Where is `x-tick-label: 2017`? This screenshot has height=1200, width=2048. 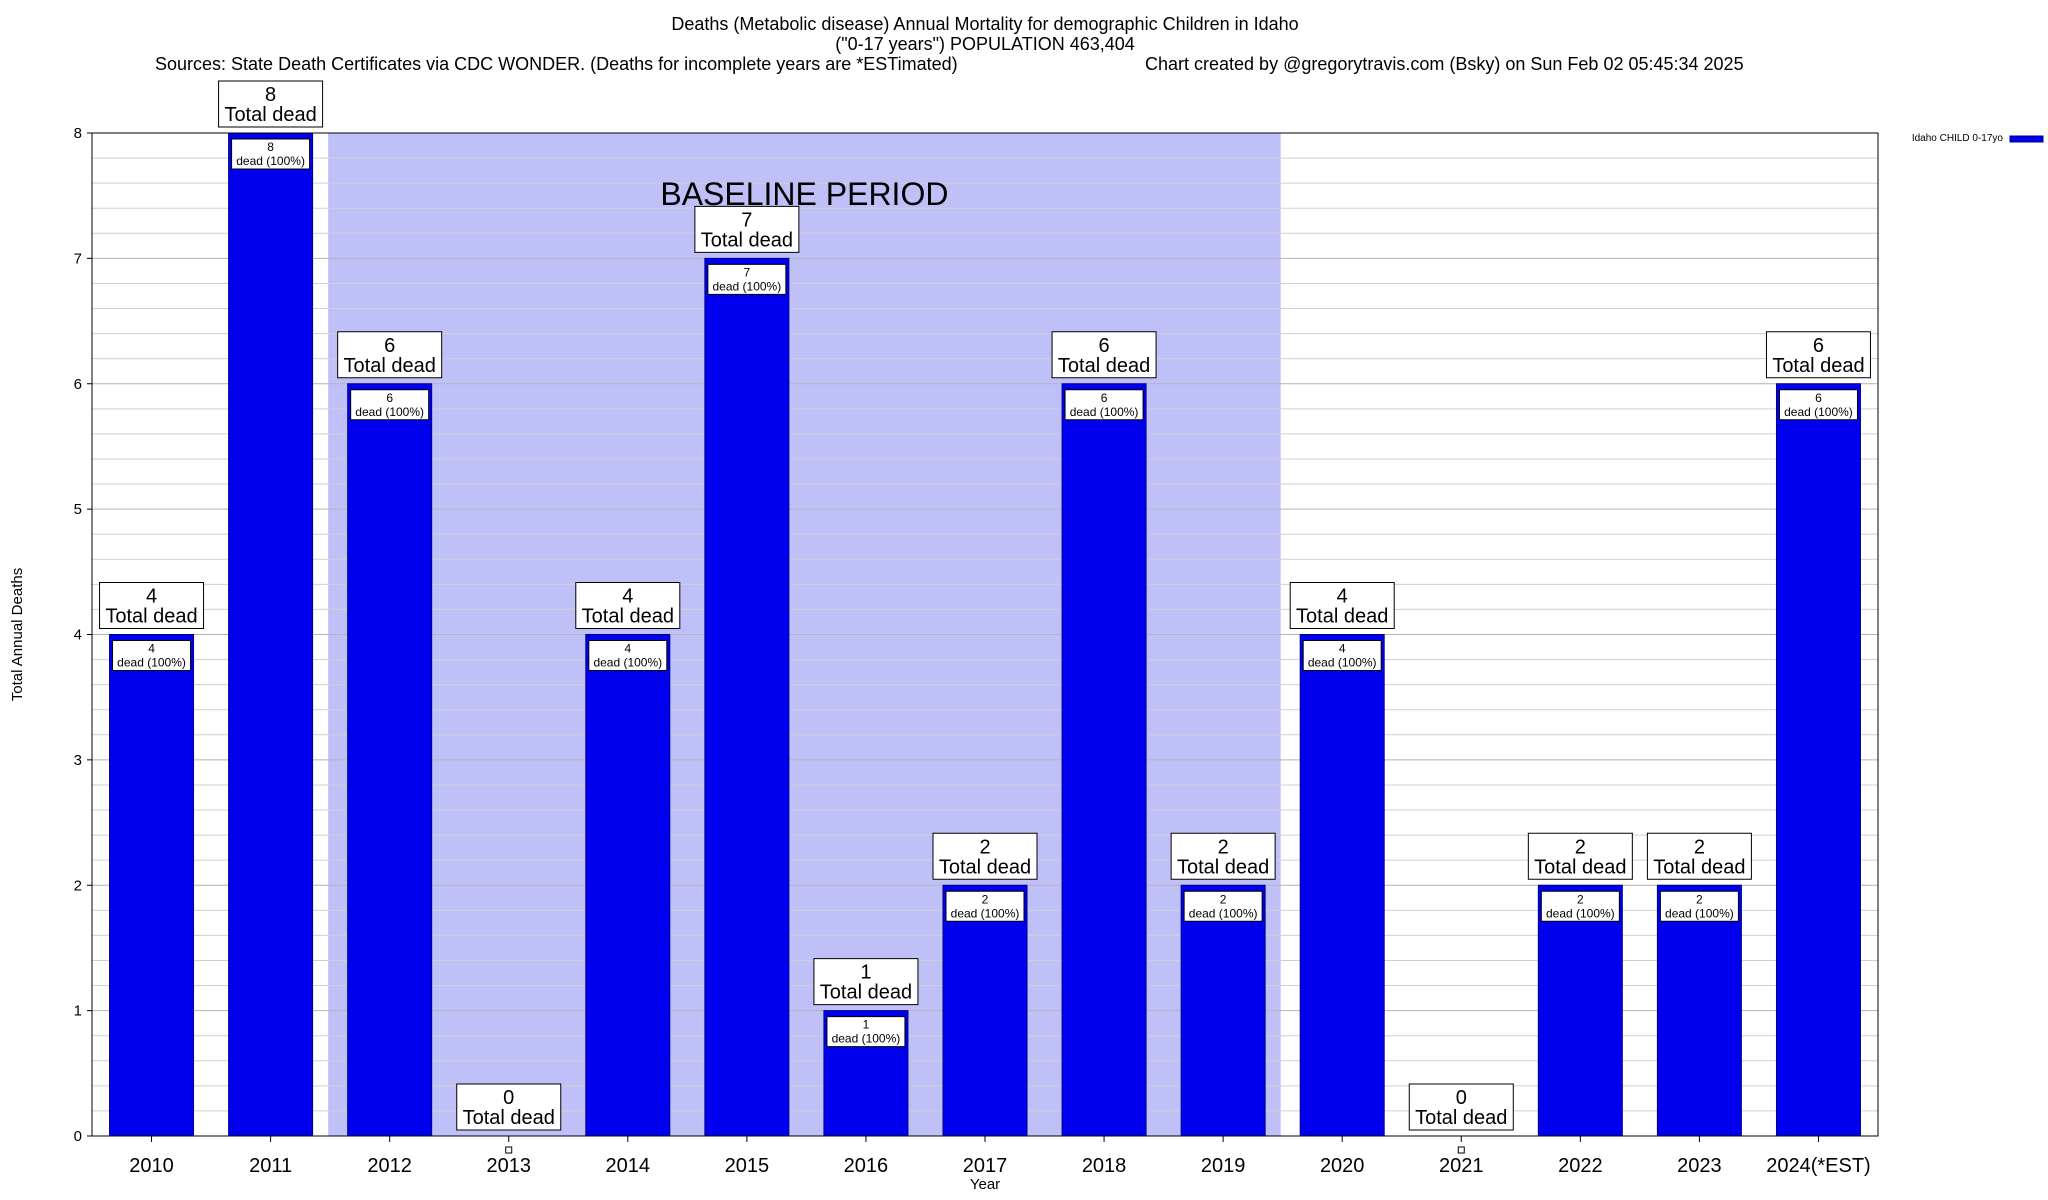 x-tick-label: 2017 is located at coordinates (985, 1166).